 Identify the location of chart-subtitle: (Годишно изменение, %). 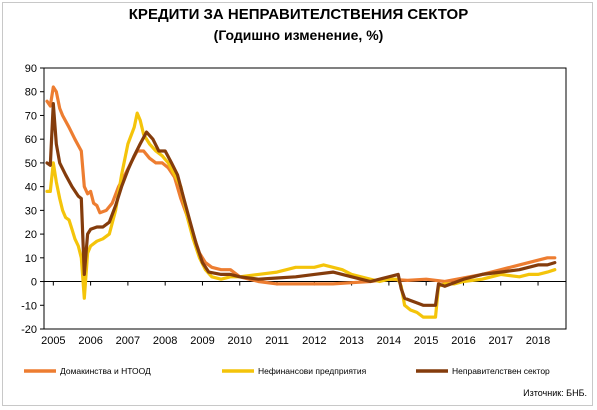
(298, 35).